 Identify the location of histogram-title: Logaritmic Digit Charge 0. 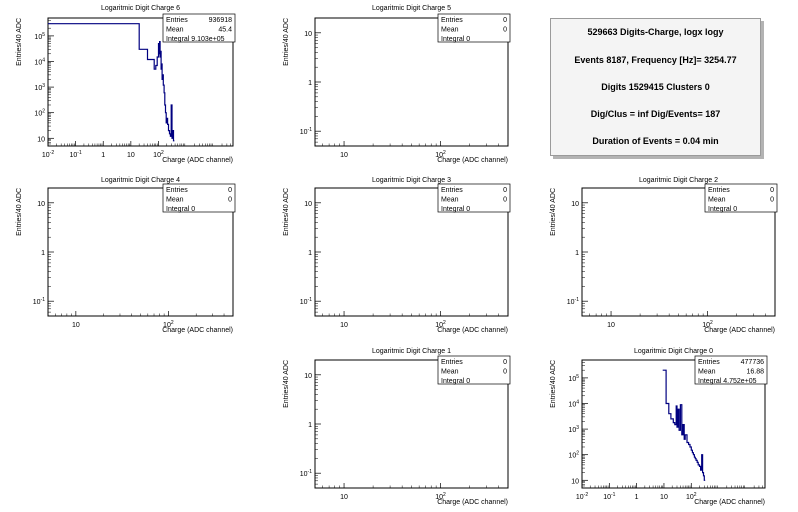
(673, 351).